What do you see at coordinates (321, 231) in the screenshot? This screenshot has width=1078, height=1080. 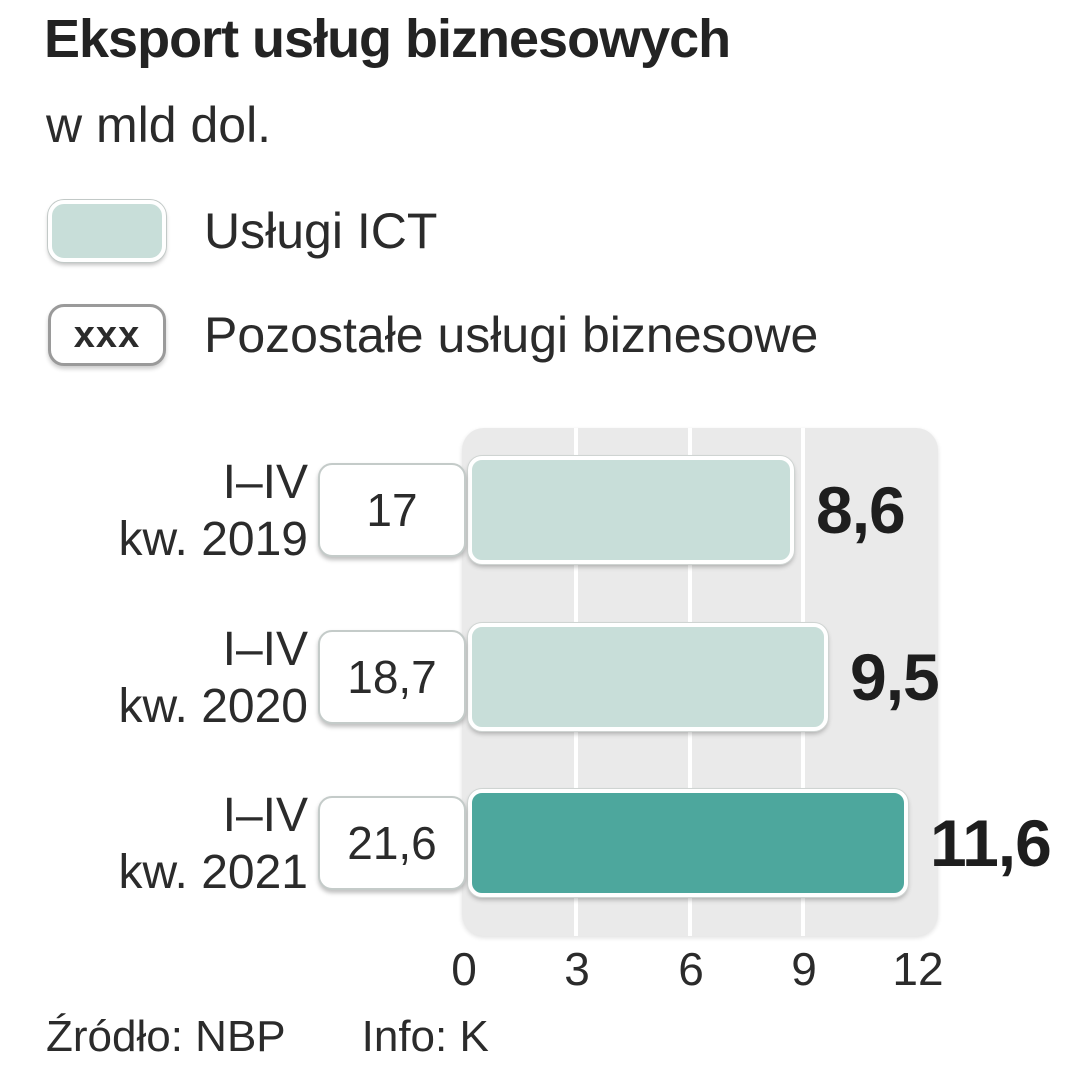 I see `legend-ict-label: Usługi ICT` at bounding box center [321, 231].